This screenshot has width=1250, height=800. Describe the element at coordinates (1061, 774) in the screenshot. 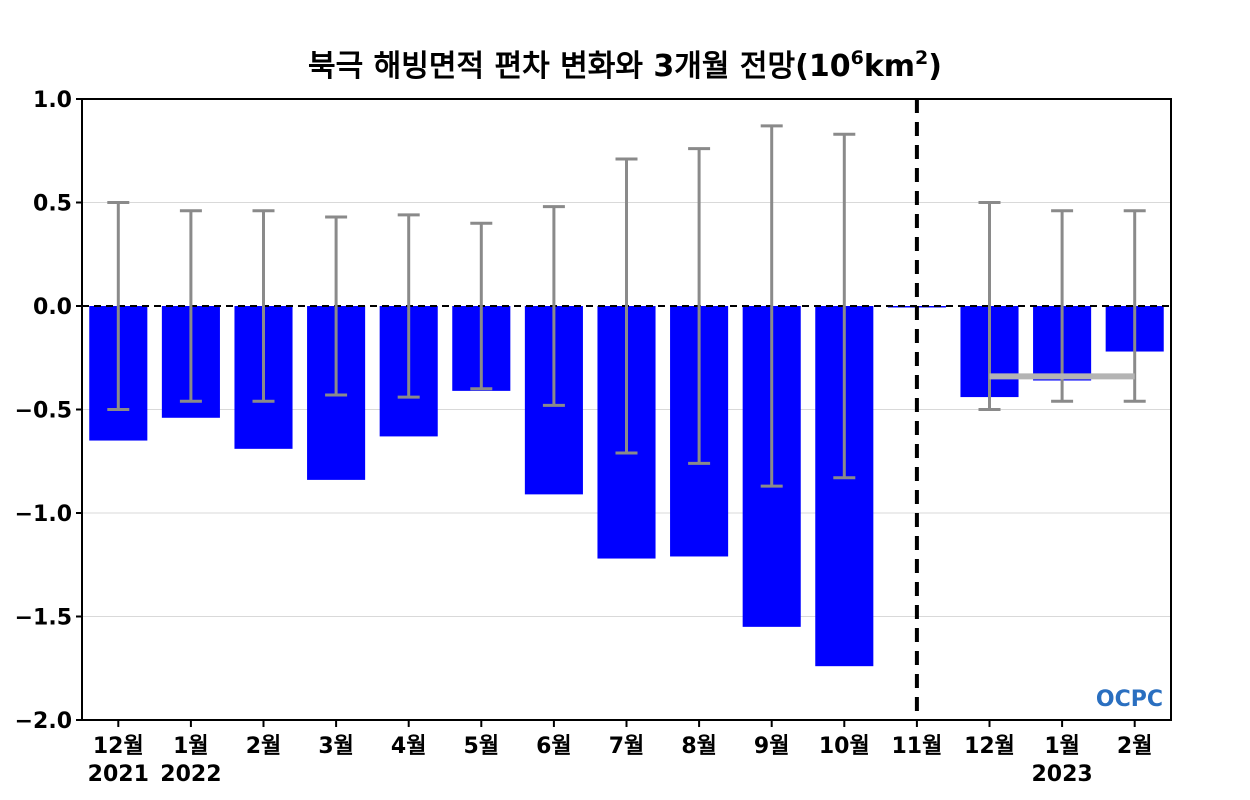

I see `x-year-label: 2023` at that location.